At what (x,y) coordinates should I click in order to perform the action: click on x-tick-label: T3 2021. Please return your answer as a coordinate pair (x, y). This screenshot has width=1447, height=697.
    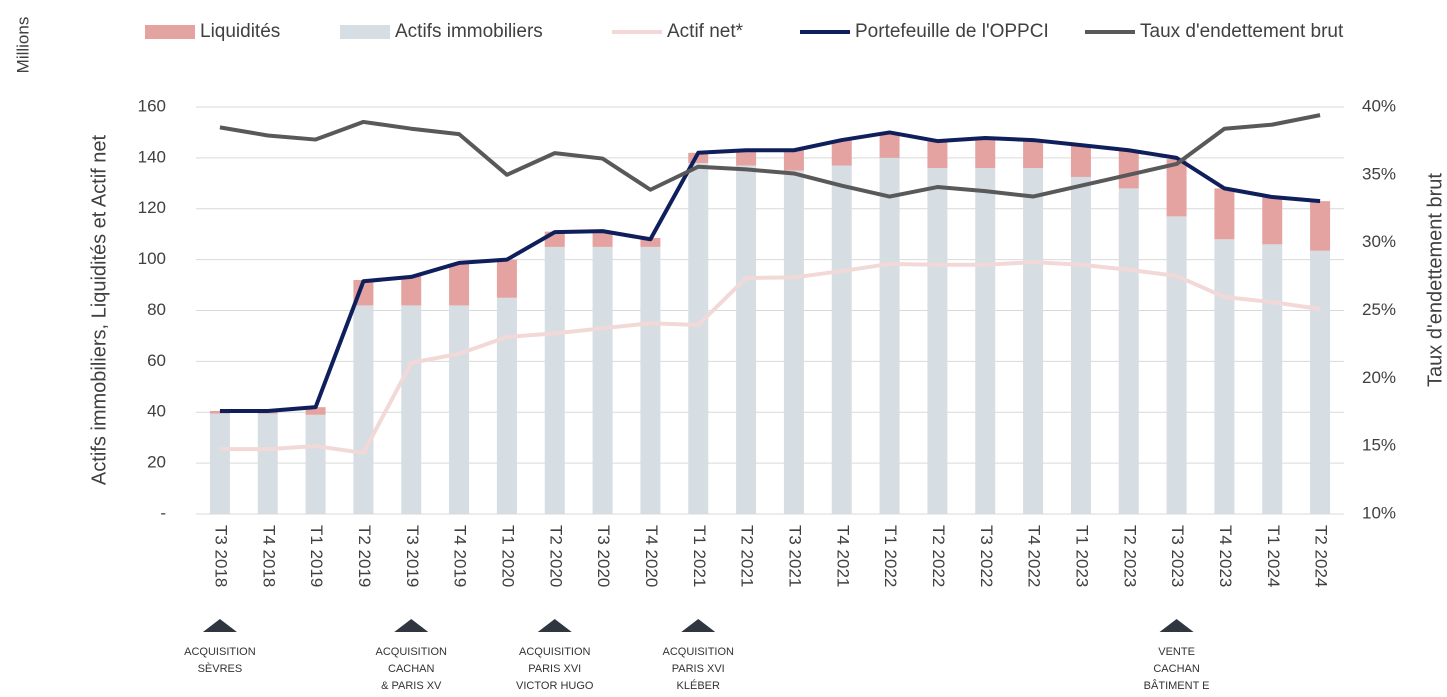
    Looking at the image, I should click on (794, 556).